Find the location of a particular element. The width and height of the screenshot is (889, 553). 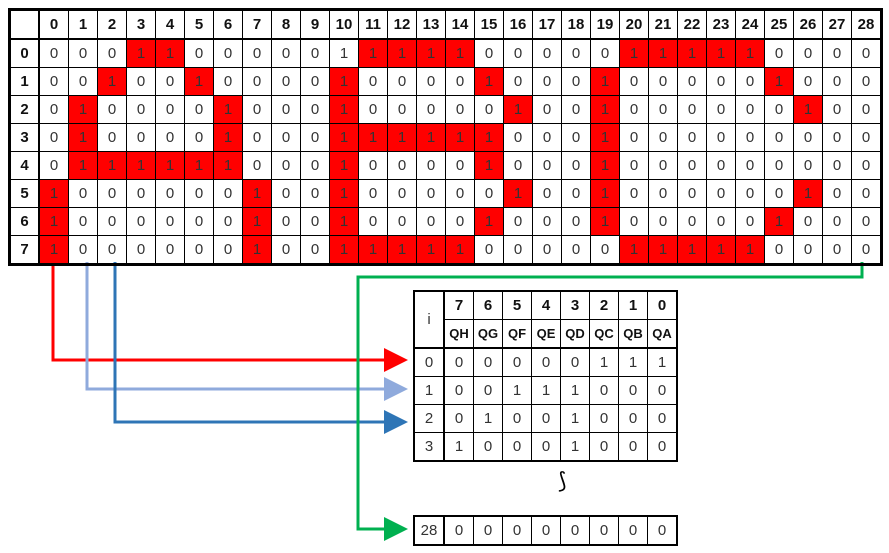

index-header: i is located at coordinates (429, 319).